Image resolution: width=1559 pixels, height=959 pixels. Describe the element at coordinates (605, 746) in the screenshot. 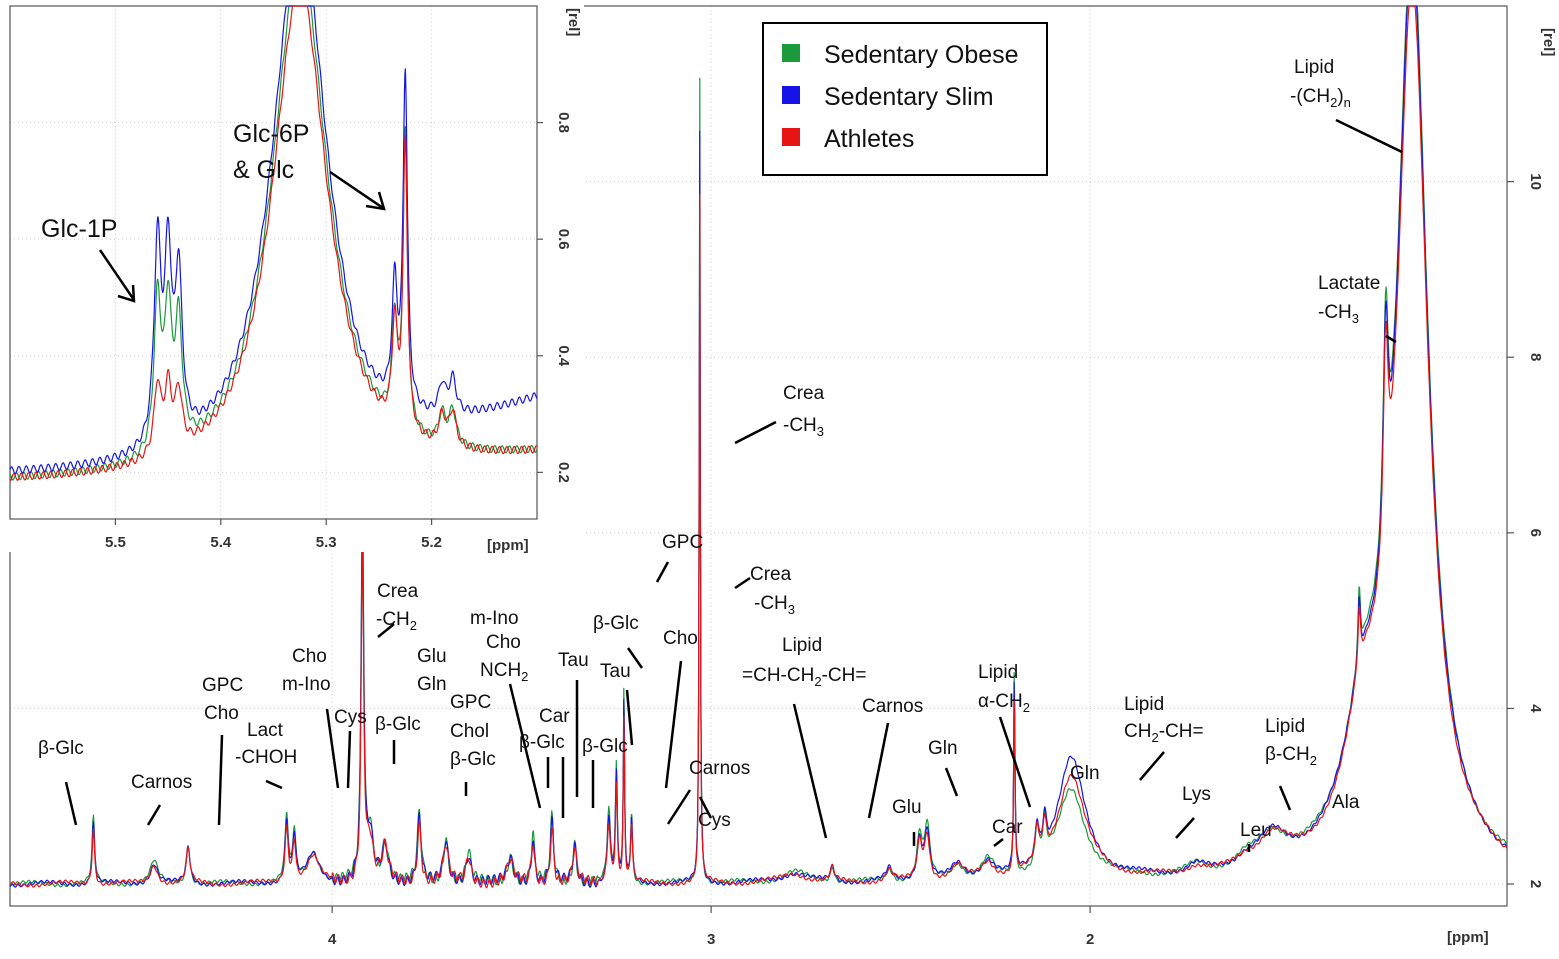

I see `label-beta-glc-5: β-Glc` at that location.